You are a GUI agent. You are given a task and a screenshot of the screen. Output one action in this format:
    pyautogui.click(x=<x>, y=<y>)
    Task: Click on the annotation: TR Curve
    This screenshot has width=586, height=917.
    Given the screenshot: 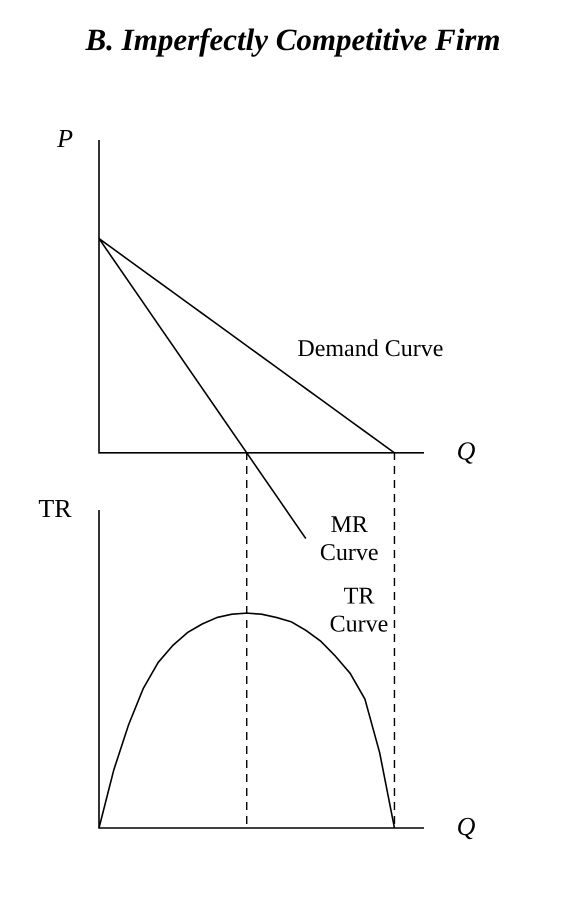 What is the action you would take?
    pyautogui.click(x=359, y=610)
    